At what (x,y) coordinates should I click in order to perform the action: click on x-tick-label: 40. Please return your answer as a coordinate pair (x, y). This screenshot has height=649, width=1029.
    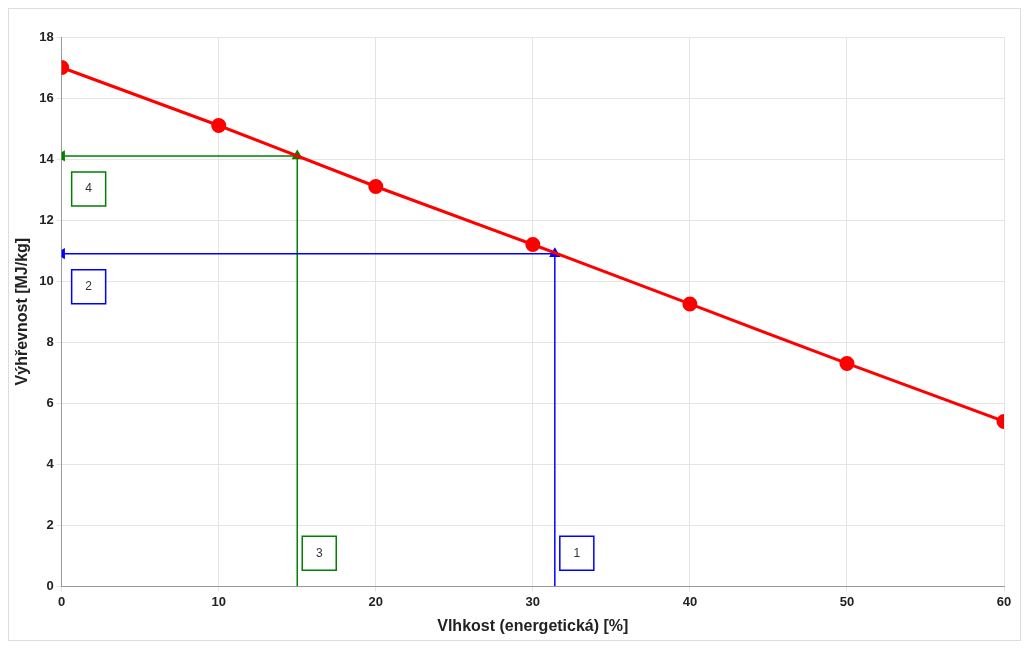
    Looking at the image, I should click on (690, 601).